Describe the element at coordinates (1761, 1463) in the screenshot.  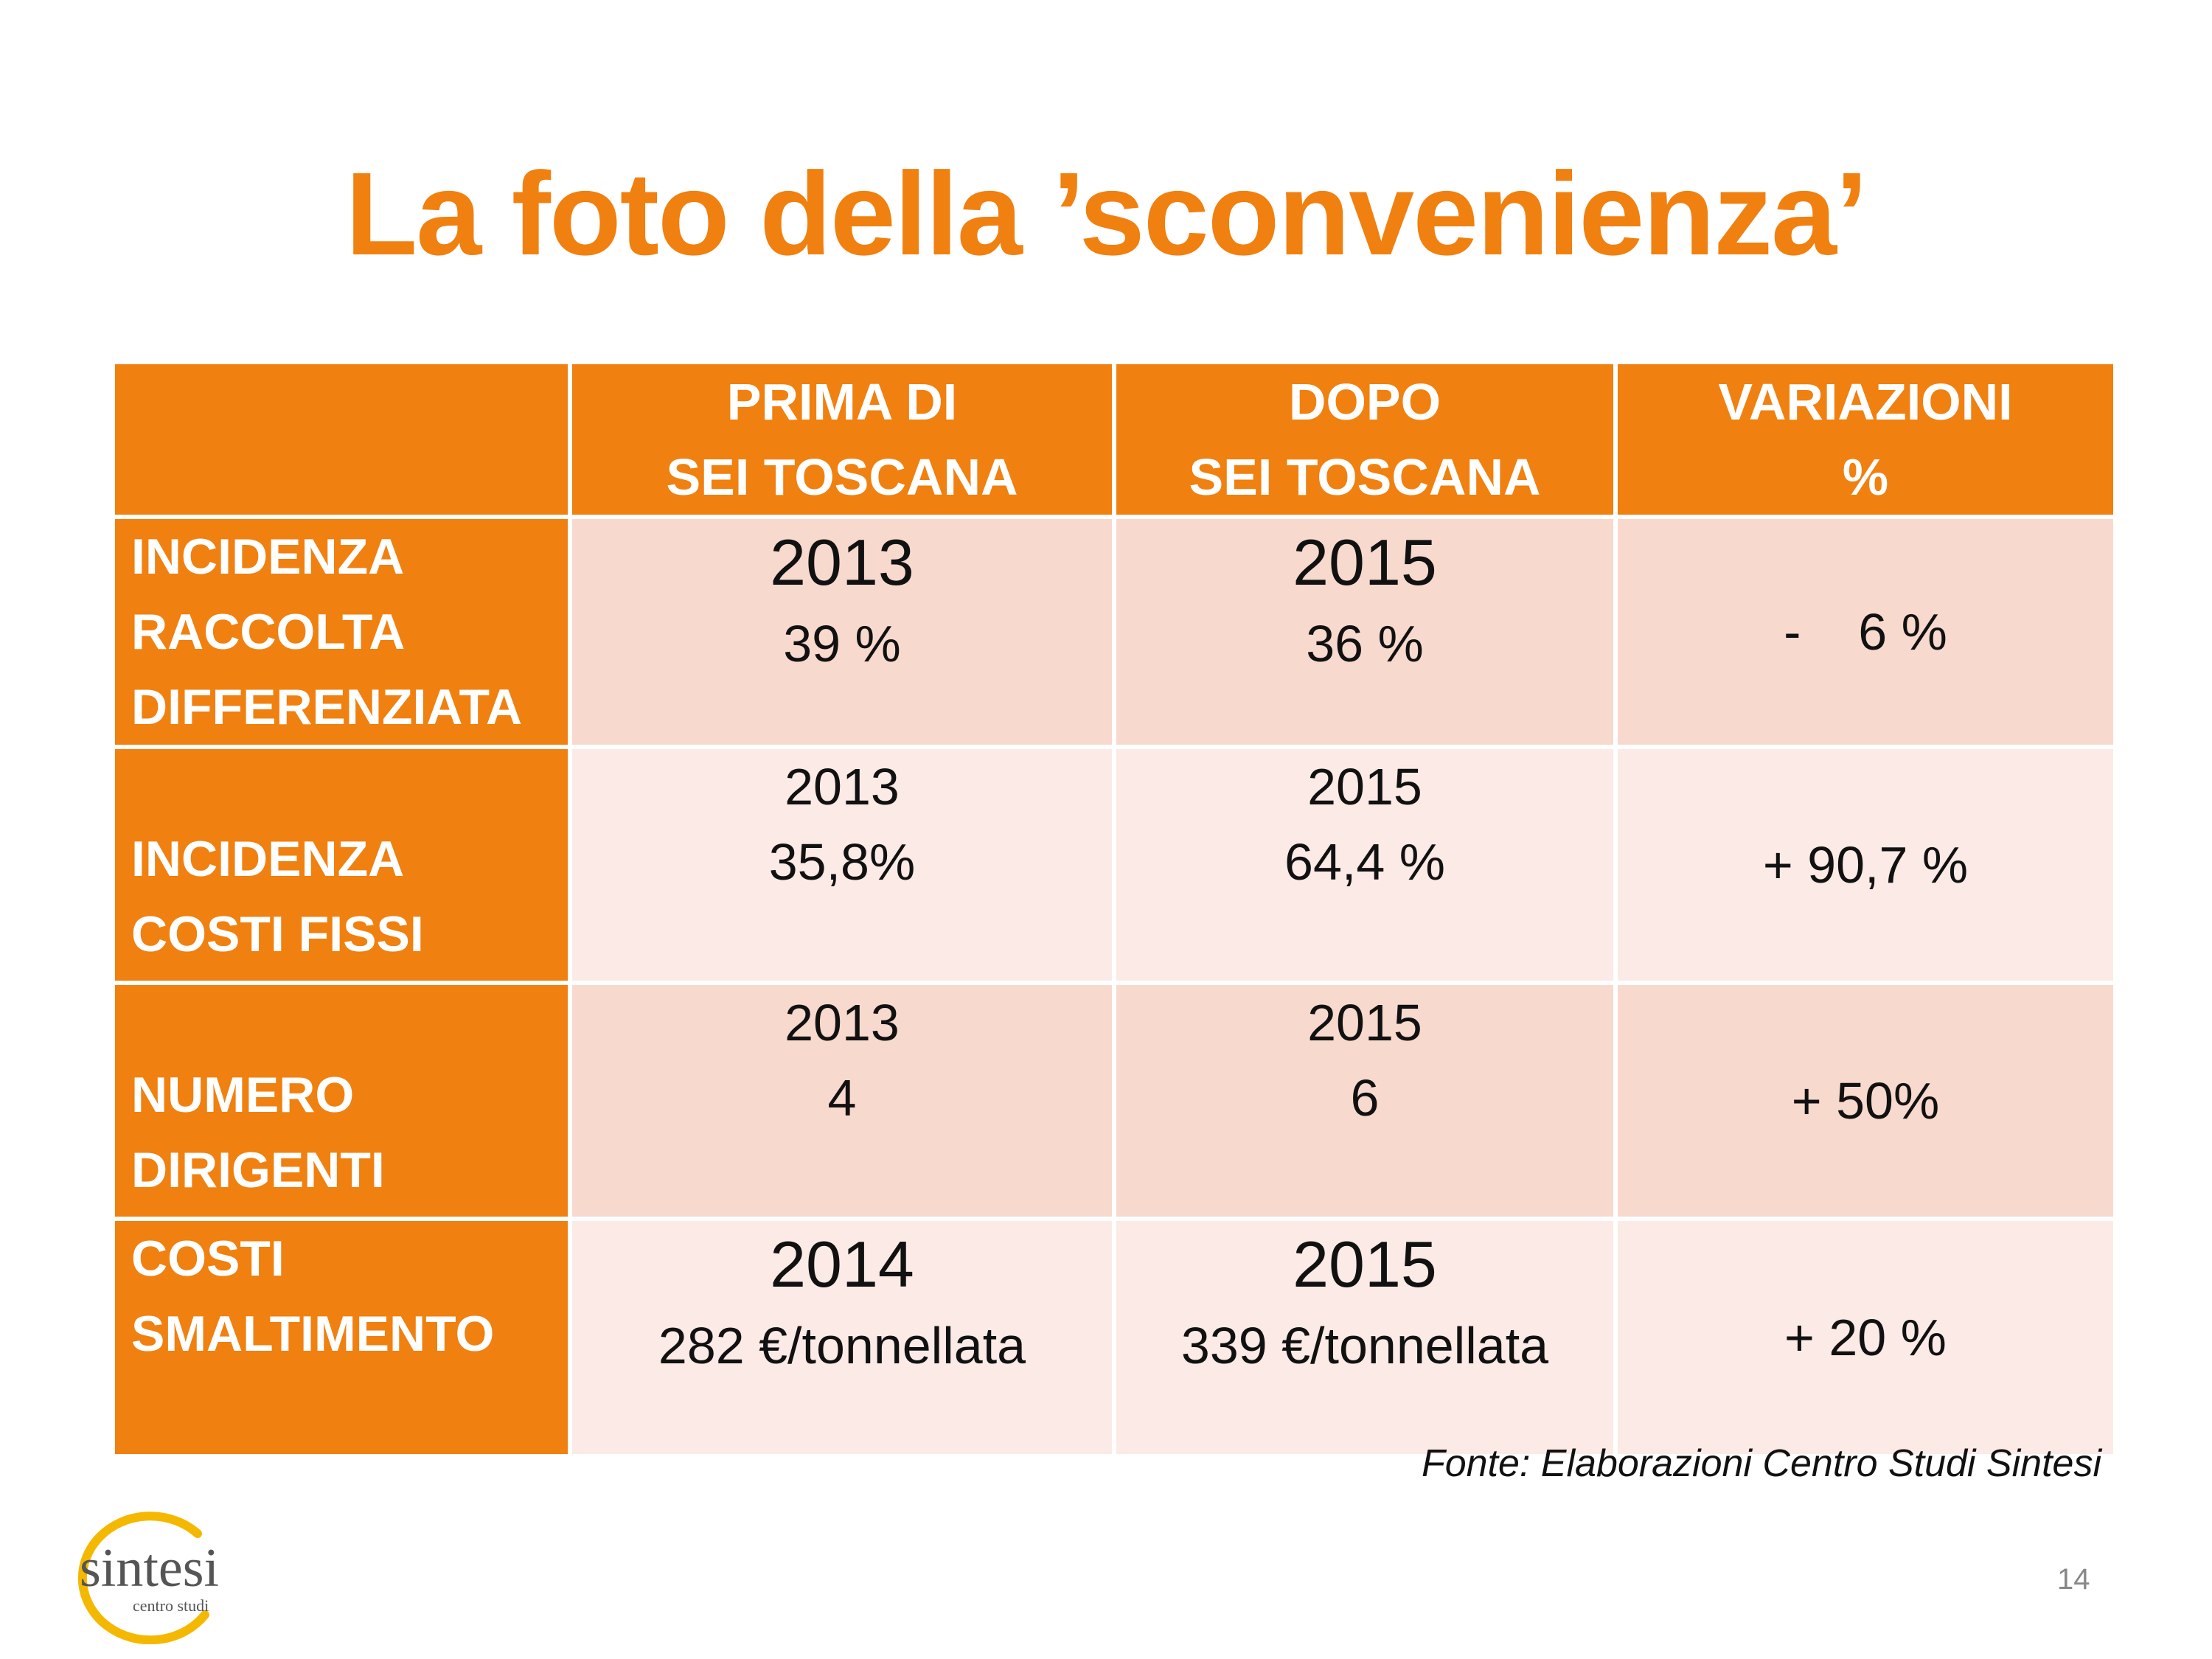
I see `source-note: Fonte: Elaborazioni Centro Studi Sintesi` at that location.